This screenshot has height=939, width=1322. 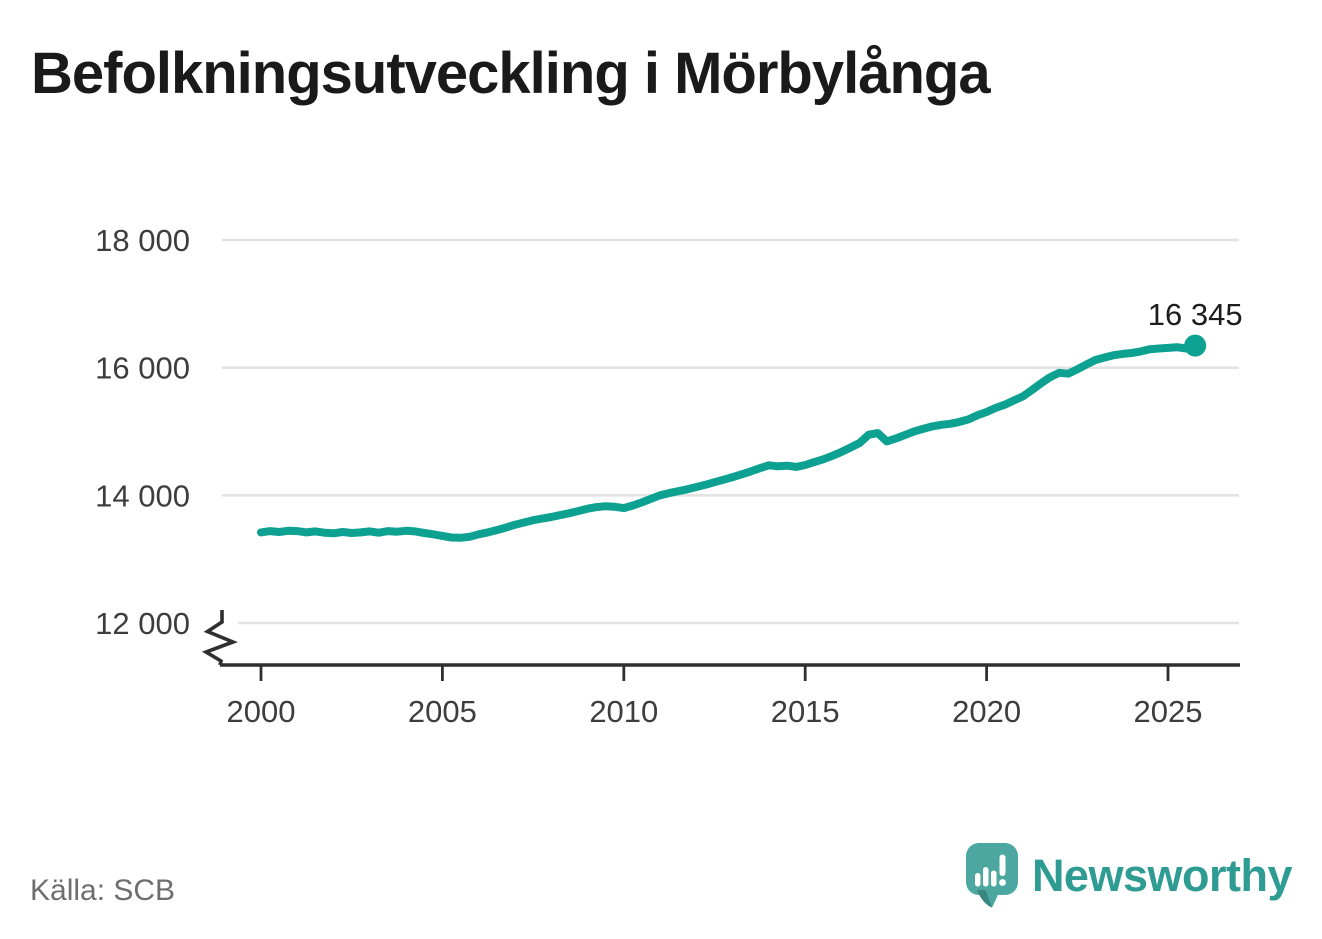 What do you see at coordinates (986, 711) in the screenshot?
I see `x-tick-label: 2020` at bounding box center [986, 711].